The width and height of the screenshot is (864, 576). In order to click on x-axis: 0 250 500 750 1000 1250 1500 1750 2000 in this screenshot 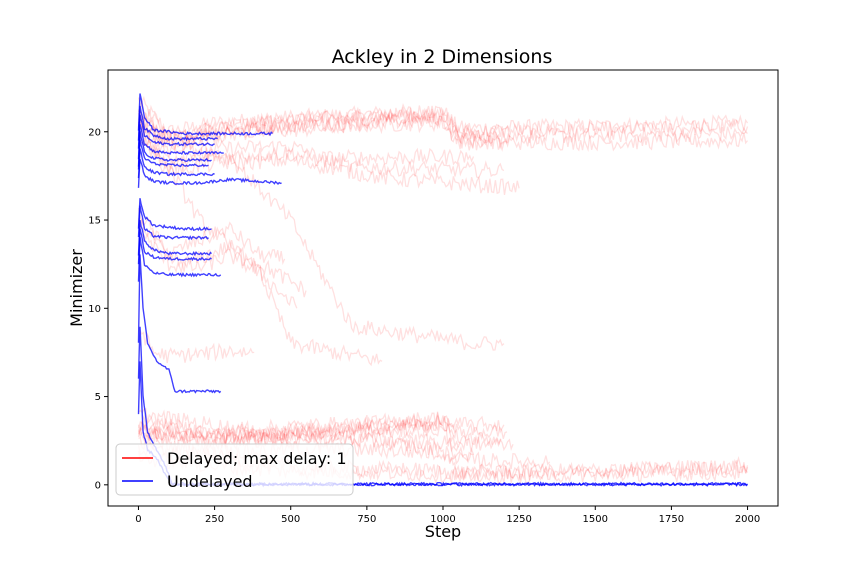, I will do `click(447, 515)`.